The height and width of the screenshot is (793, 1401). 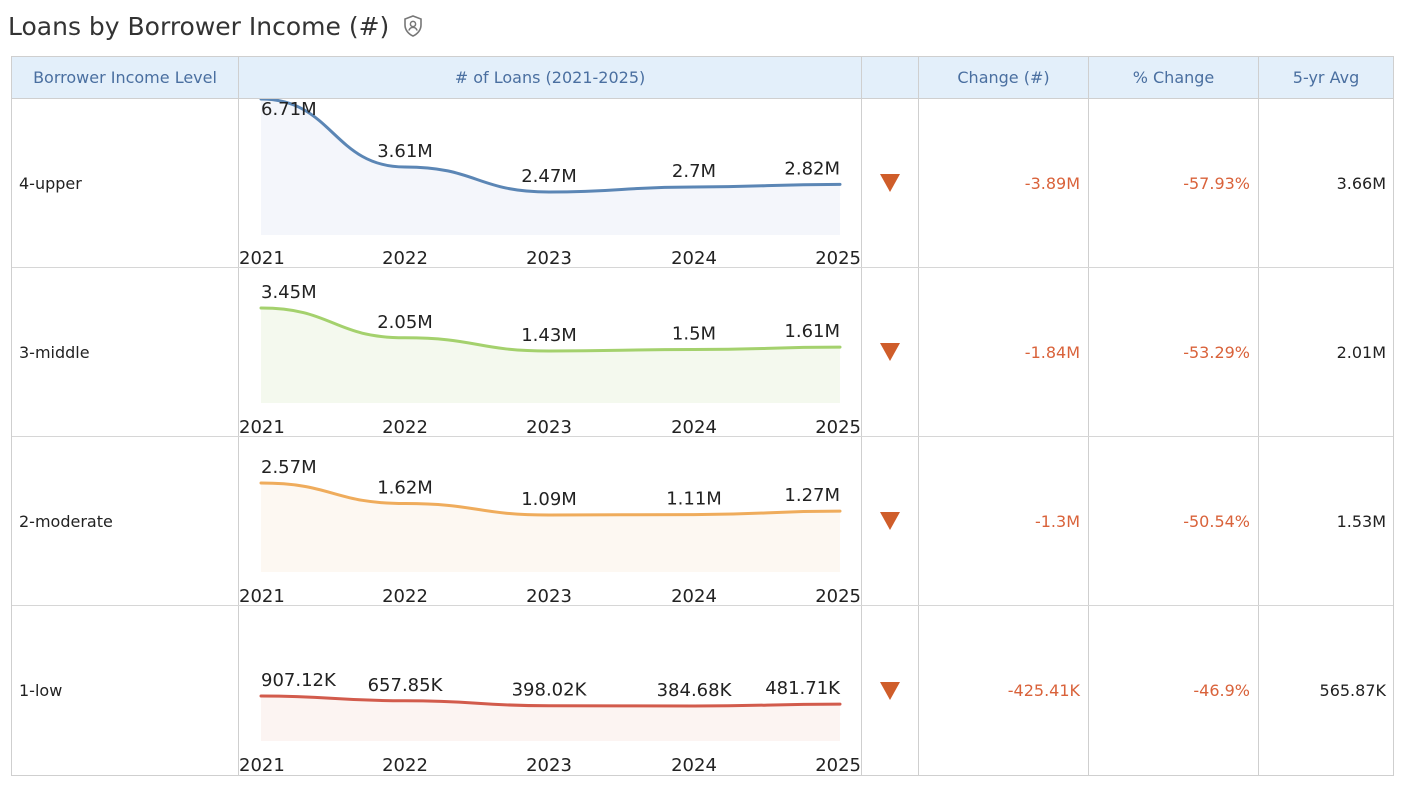 What do you see at coordinates (549, 335) in the screenshot?
I see `sparkline-value-label: 1.43M` at bounding box center [549, 335].